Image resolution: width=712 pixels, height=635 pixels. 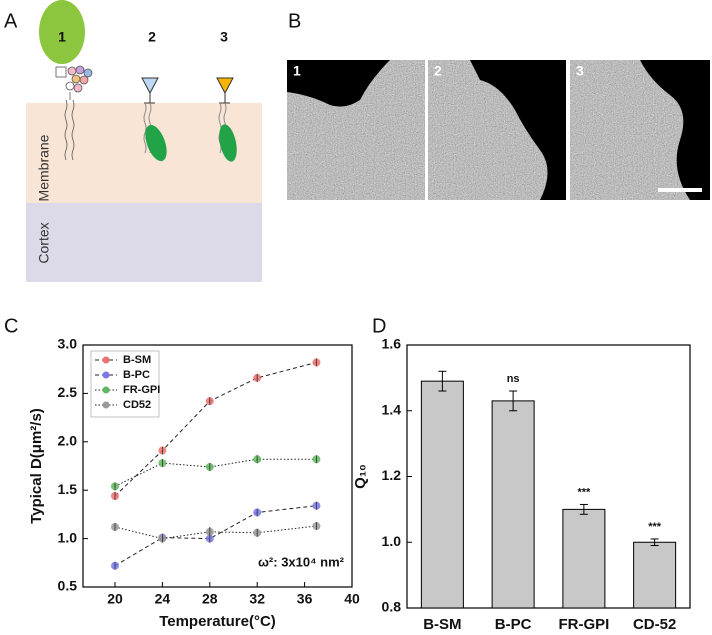 What do you see at coordinates (137, 360) in the screenshot?
I see `legend-label: B-SM` at bounding box center [137, 360].